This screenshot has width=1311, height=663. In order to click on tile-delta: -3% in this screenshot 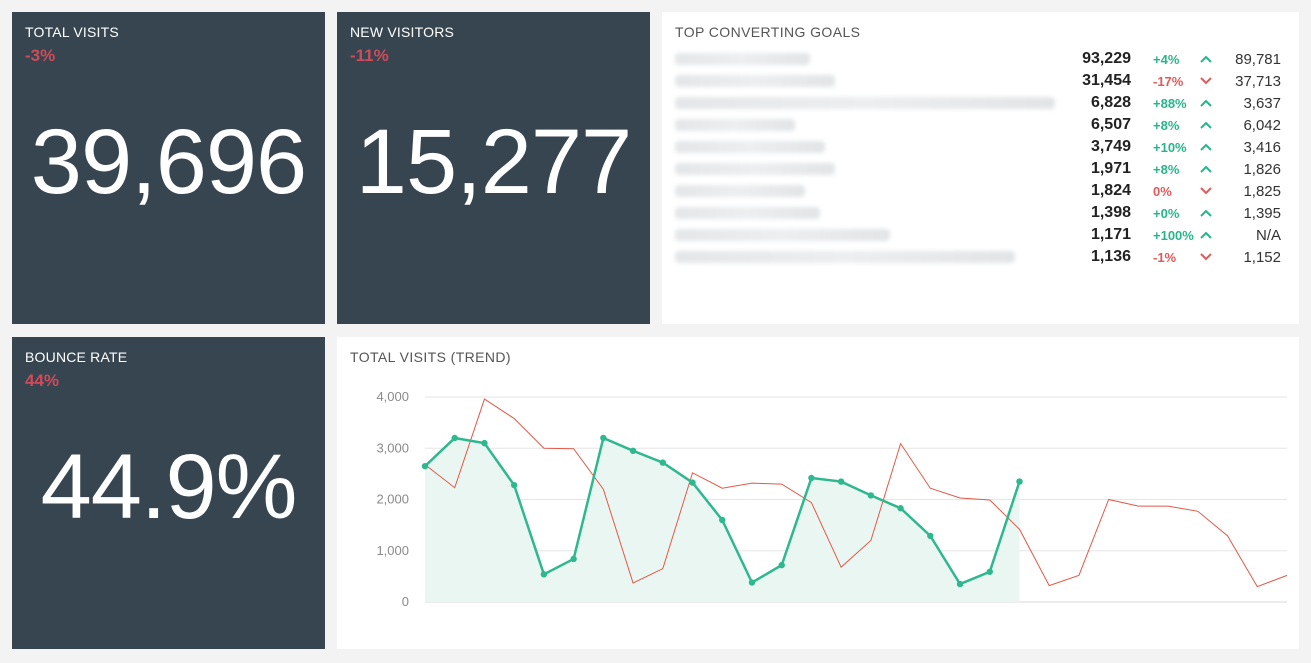, I will do `click(40, 55)`.